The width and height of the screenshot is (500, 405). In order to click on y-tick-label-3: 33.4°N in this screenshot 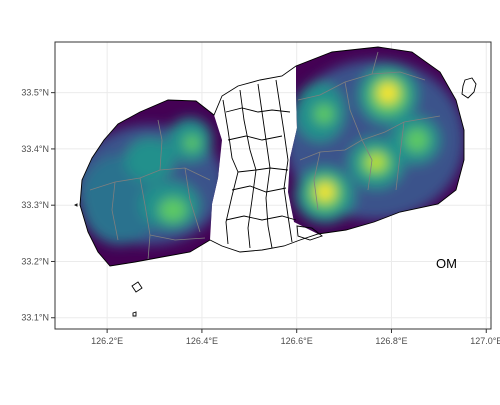, I will do `click(35, 149)`.